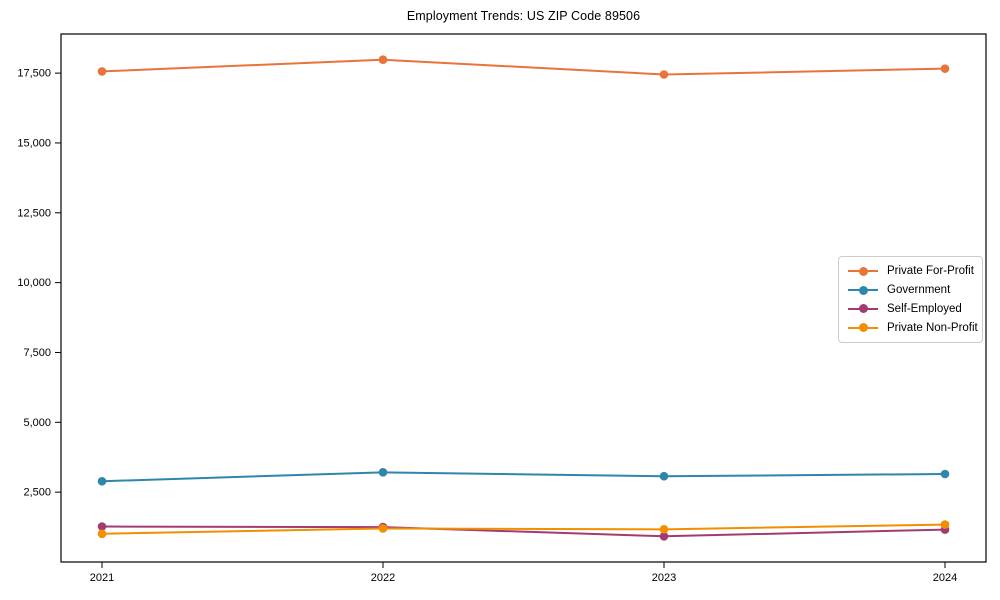  Describe the element at coordinates (34, 213) in the screenshot. I see `y-tick-label: 12,500` at that location.